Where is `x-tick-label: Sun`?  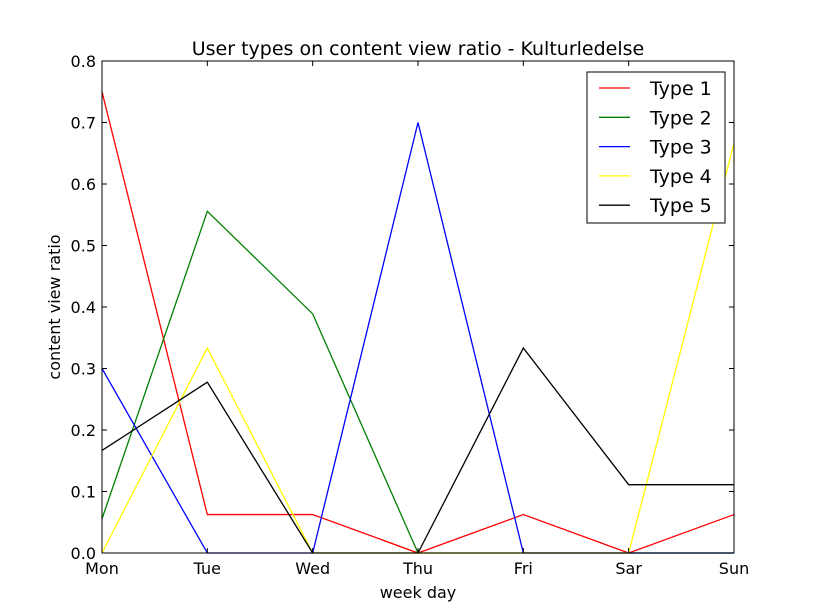
x-tick-label: Sun is located at coordinates (734, 568).